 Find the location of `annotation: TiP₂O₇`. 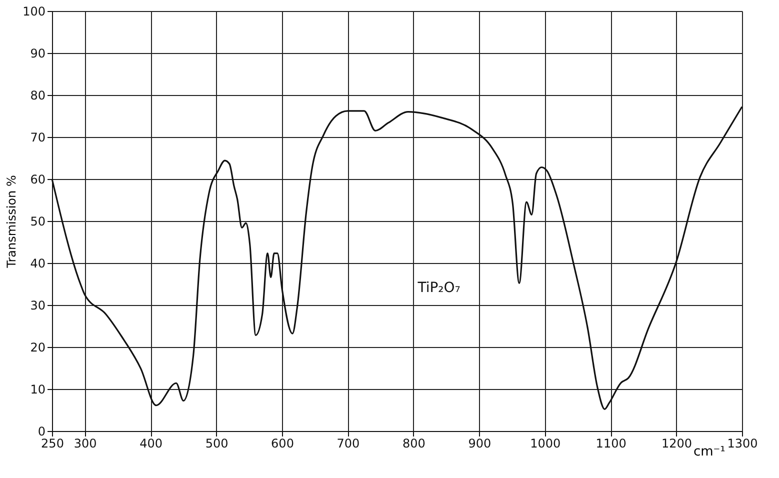

annotation: TiP₂O₇ is located at coordinates (438, 288).